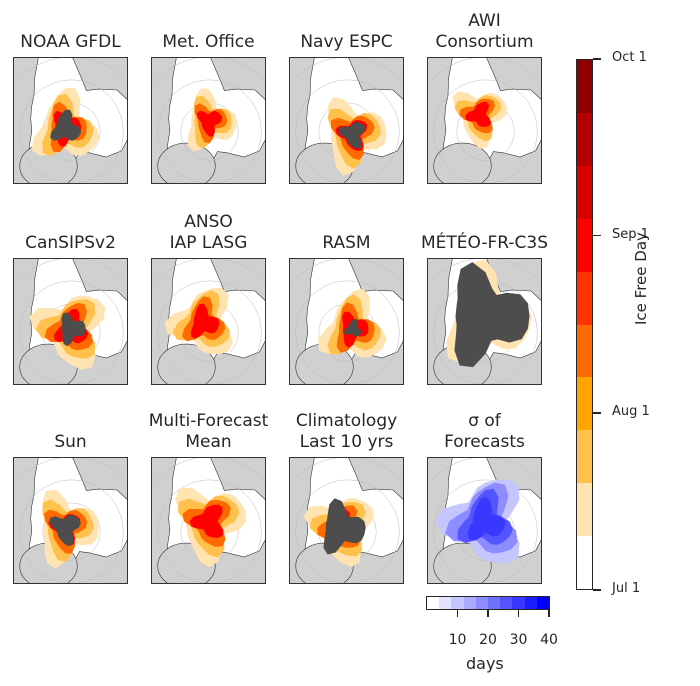 The width and height of the screenshot is (700, 686). I want to click on panel-title-line: MÉTÉO-FR-C3S, so click(484, 243).